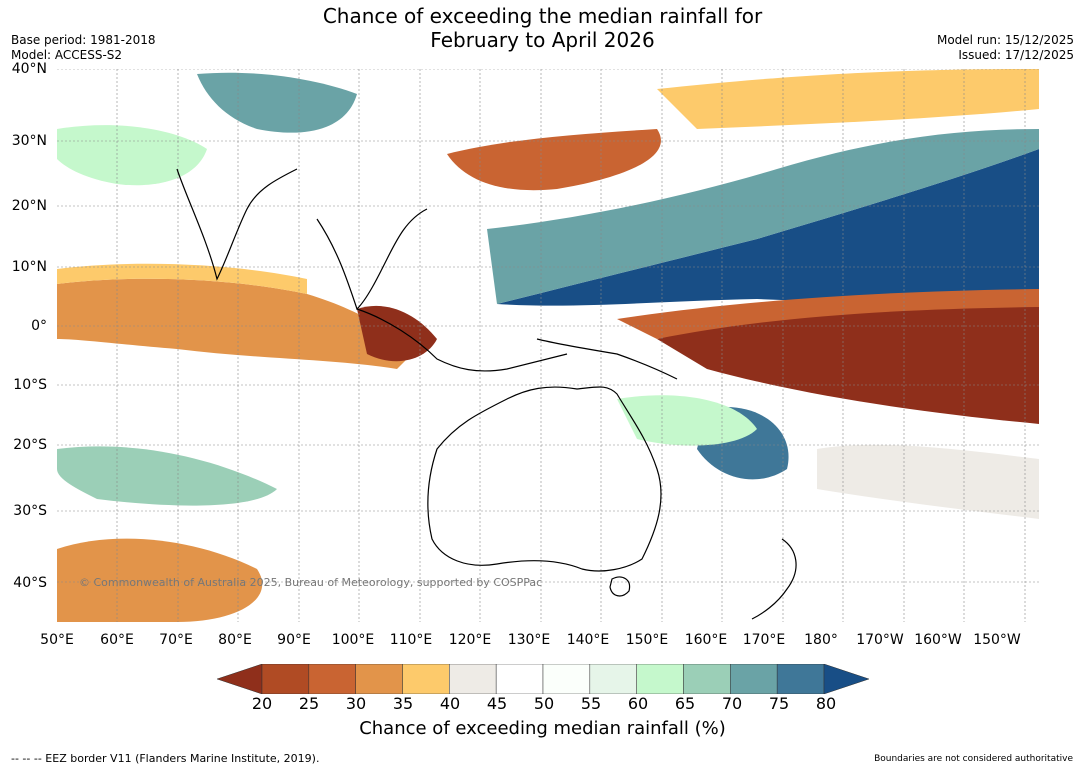 The height and width of the screenshot is (770, 1085). What do you see at coordinates (30, 445) in the screenshot?
I see `lat-label: 20°S` at bounding box center [30, 445].